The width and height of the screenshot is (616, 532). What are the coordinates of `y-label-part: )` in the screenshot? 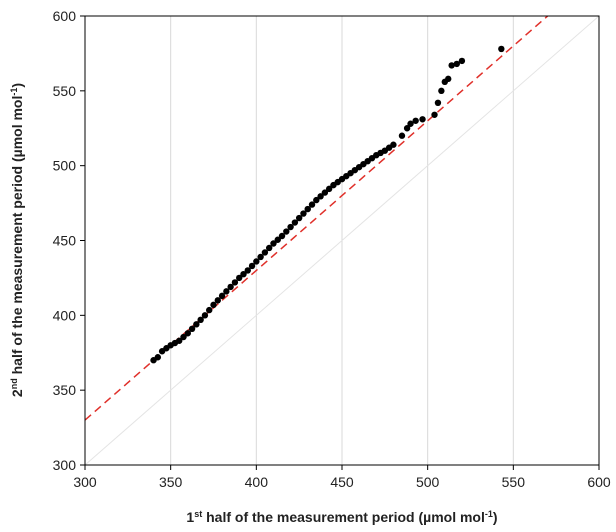 It's located at (17, 85).